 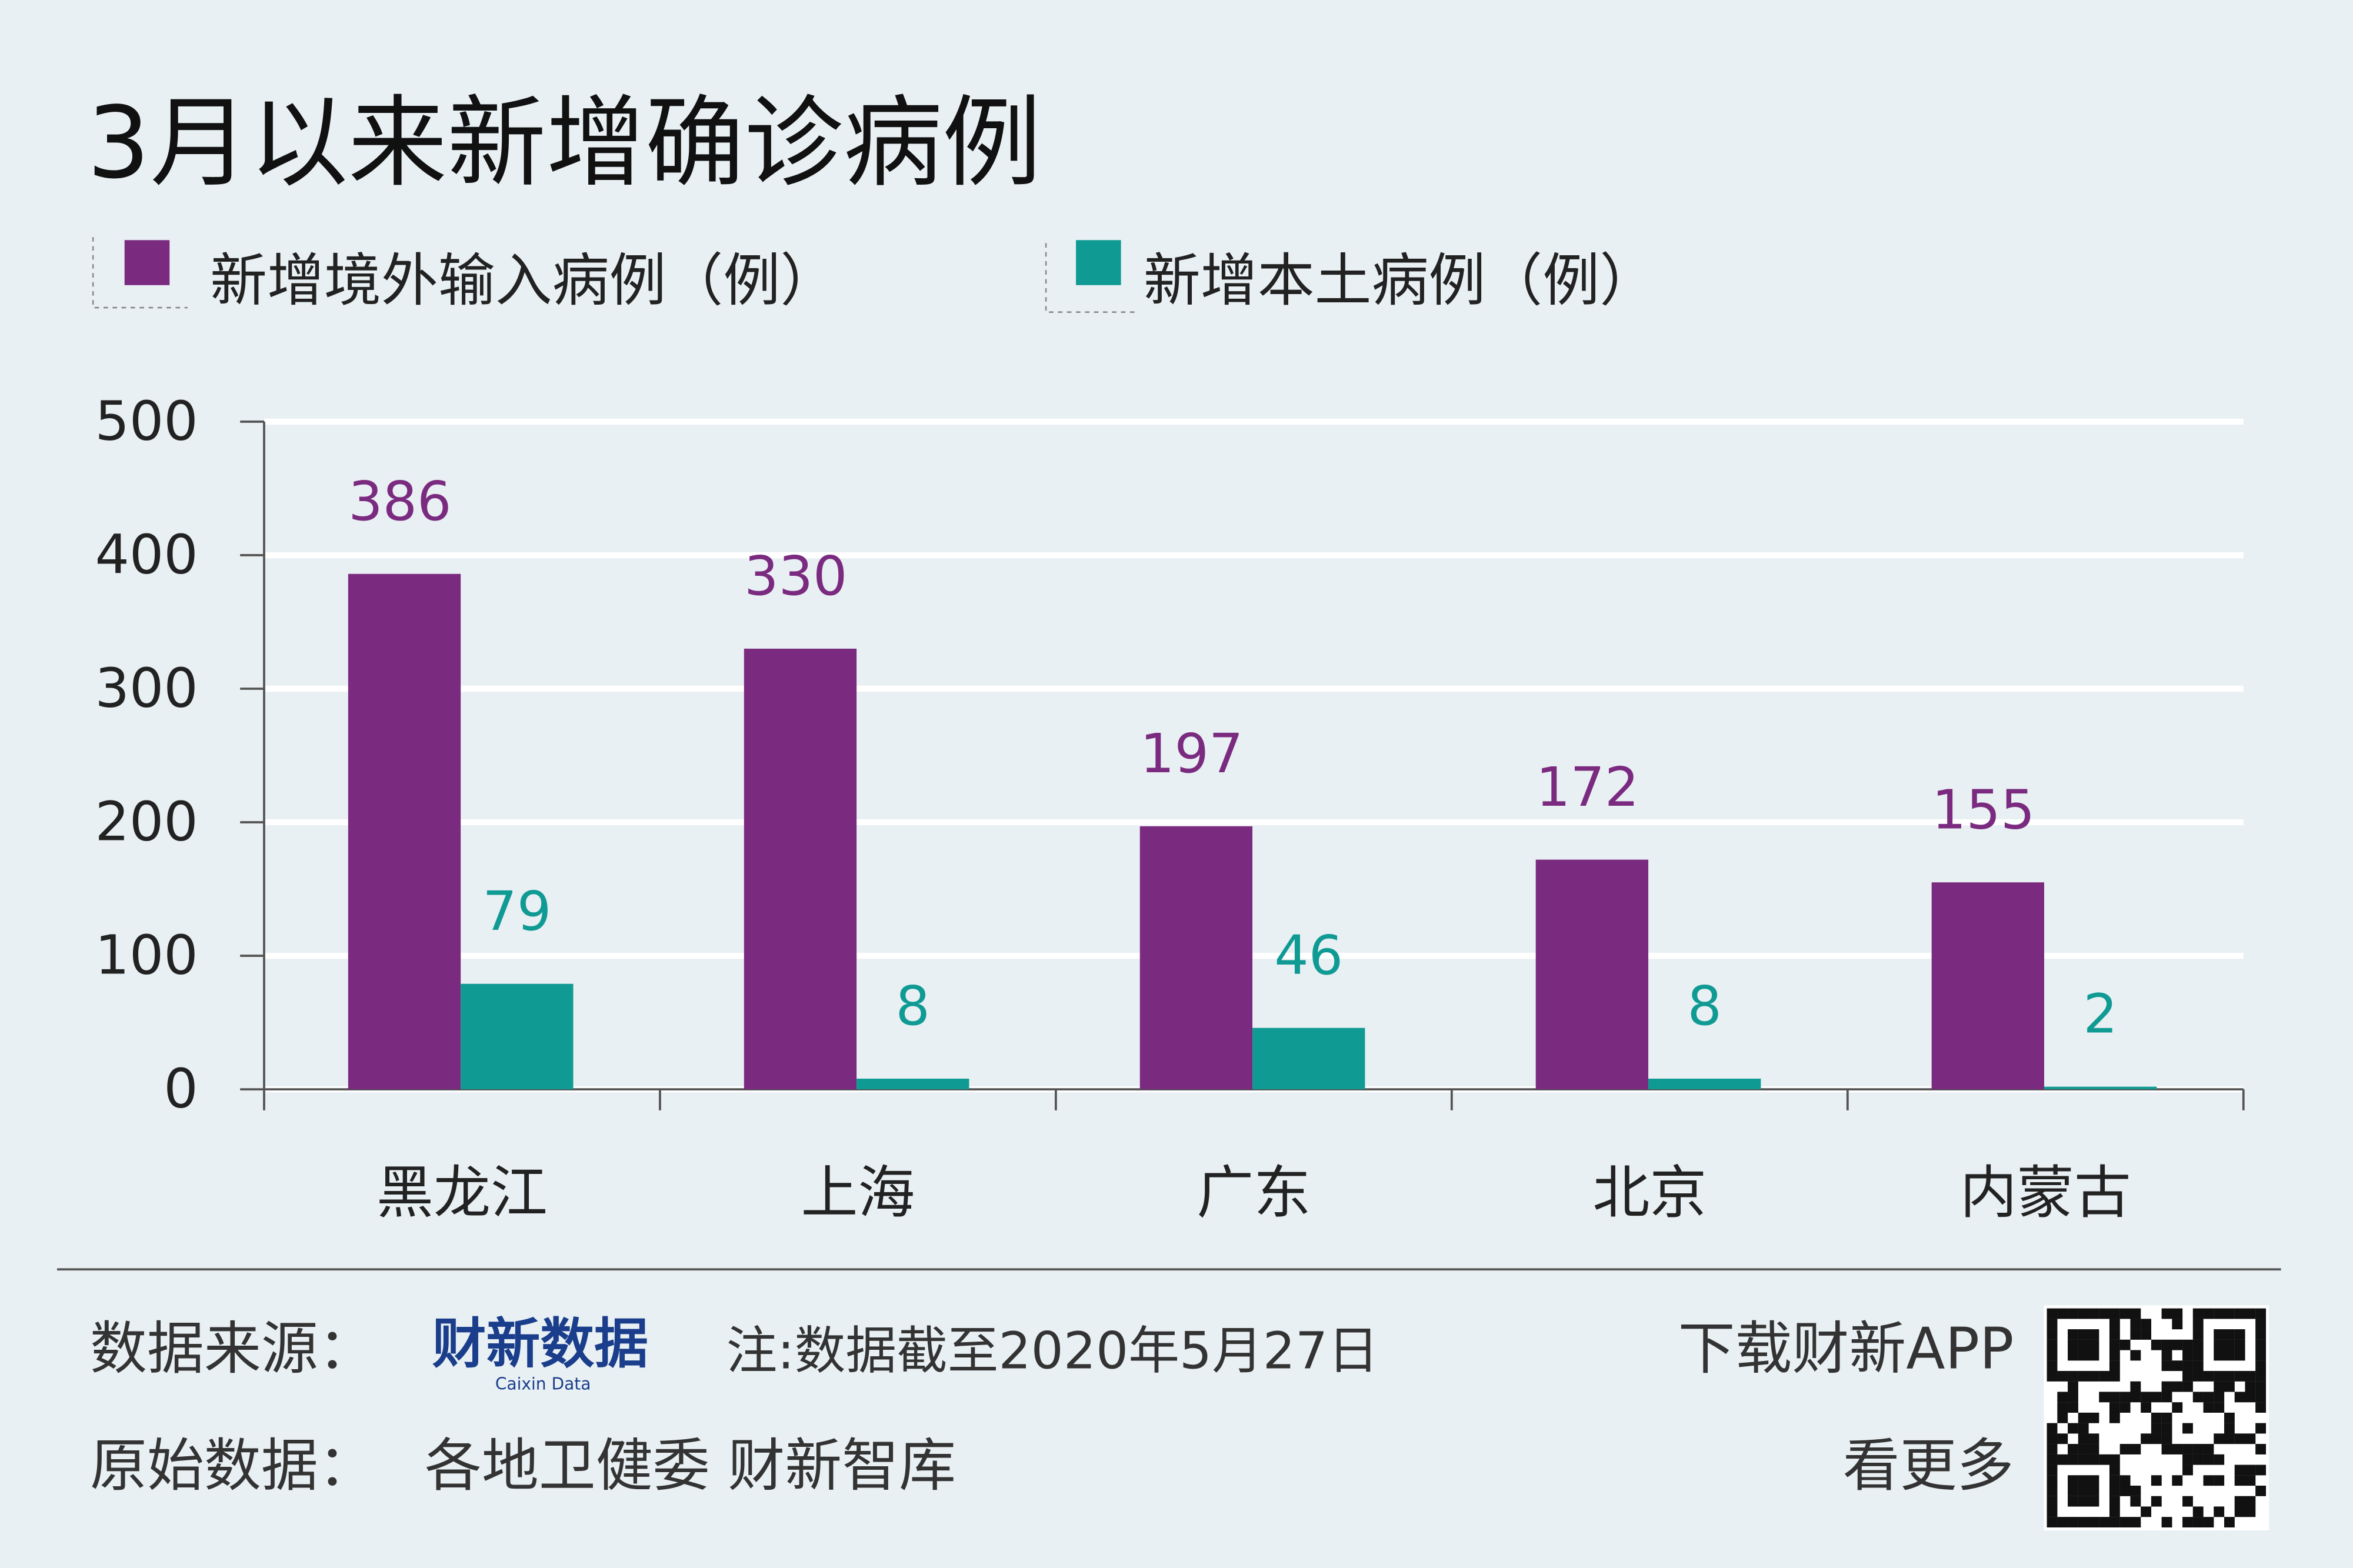 I want to click on value-label: 2, so click(x=2100, y=1014).